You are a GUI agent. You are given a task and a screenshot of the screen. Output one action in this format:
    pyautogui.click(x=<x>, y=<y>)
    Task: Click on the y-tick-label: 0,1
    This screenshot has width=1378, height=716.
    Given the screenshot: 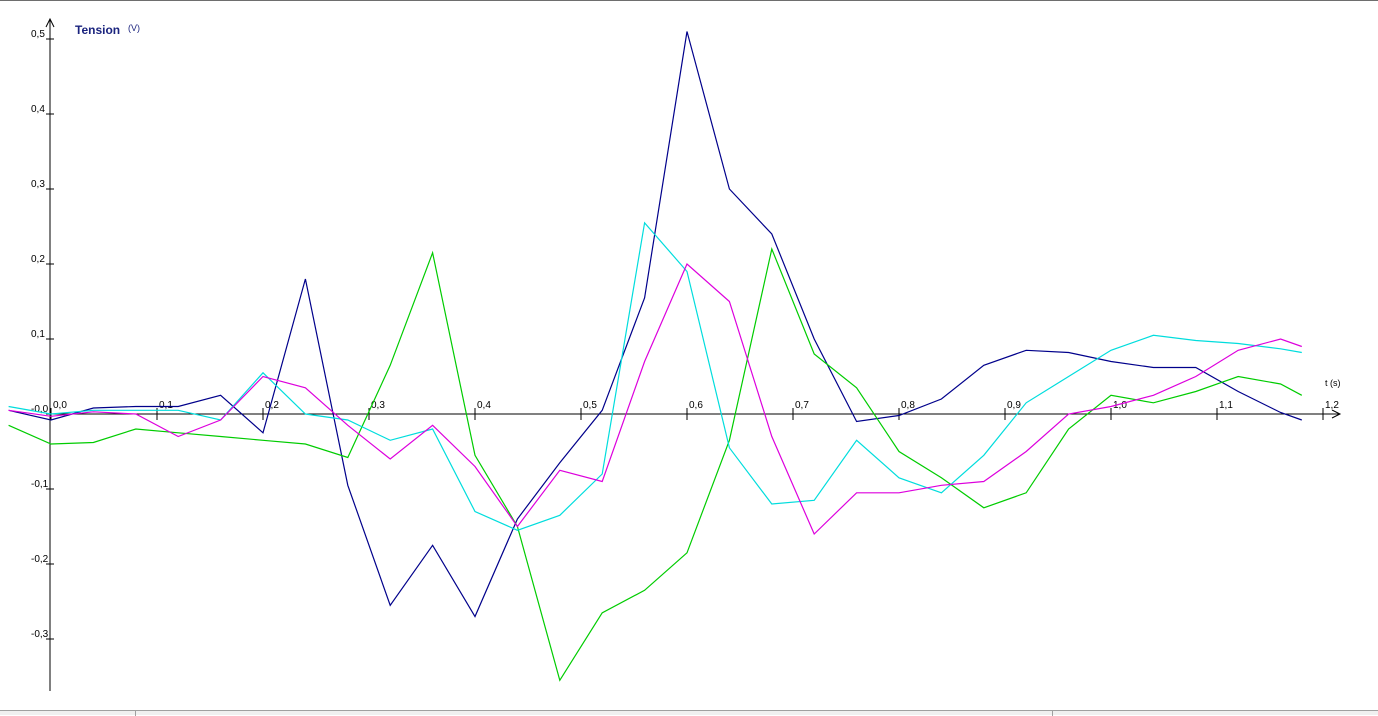 What is the action you would take?
    pyautogui.click(x=38, y=334)
    